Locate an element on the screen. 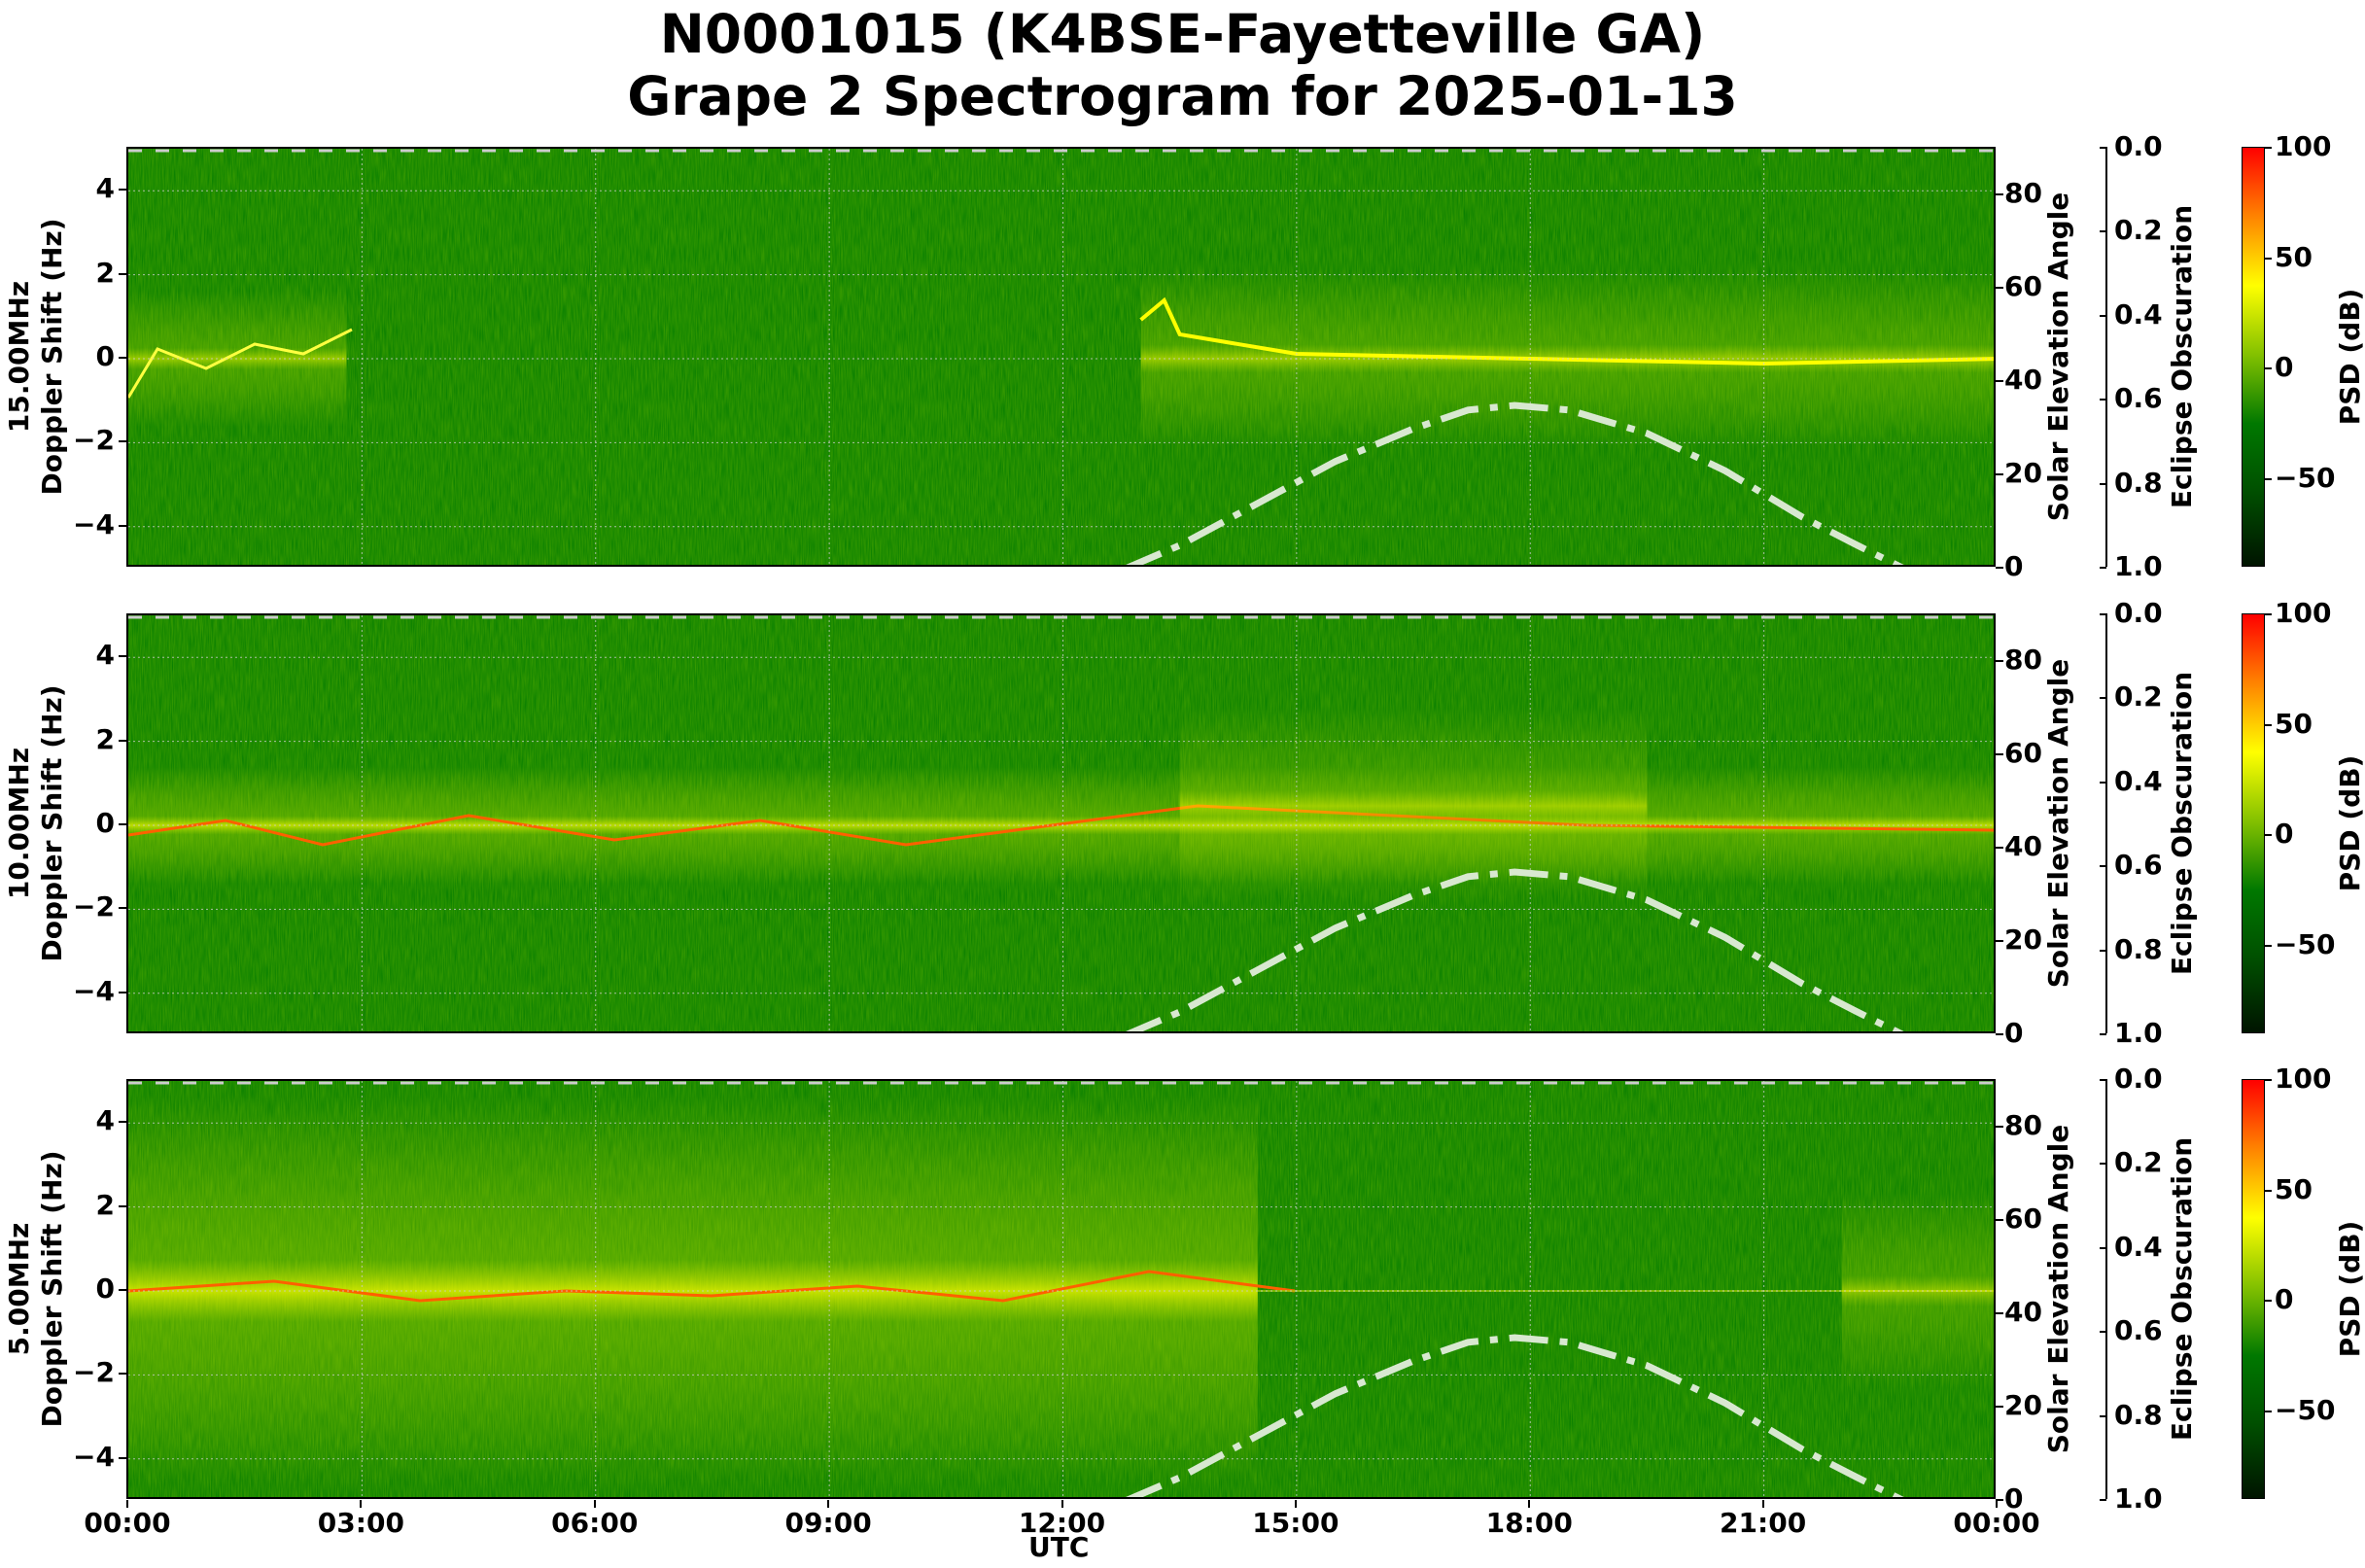  solar-tick-label: 0 is located at coordinates (2014, 1033).